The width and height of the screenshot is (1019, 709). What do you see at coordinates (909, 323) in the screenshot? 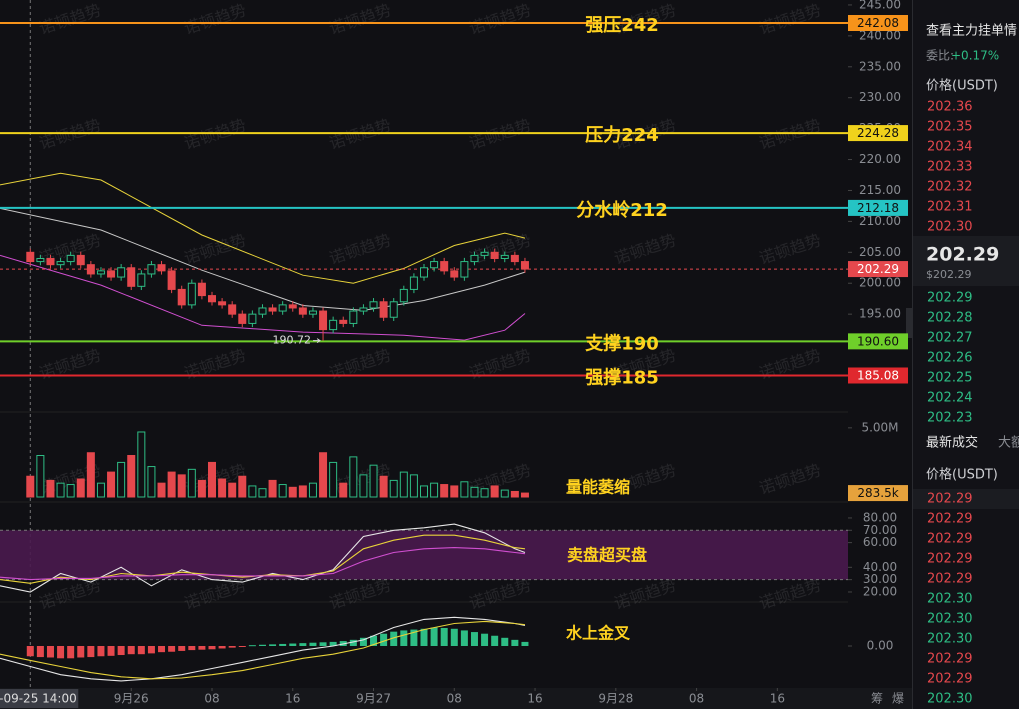
I see `collapse-handle` at bounding box center [909, 323].